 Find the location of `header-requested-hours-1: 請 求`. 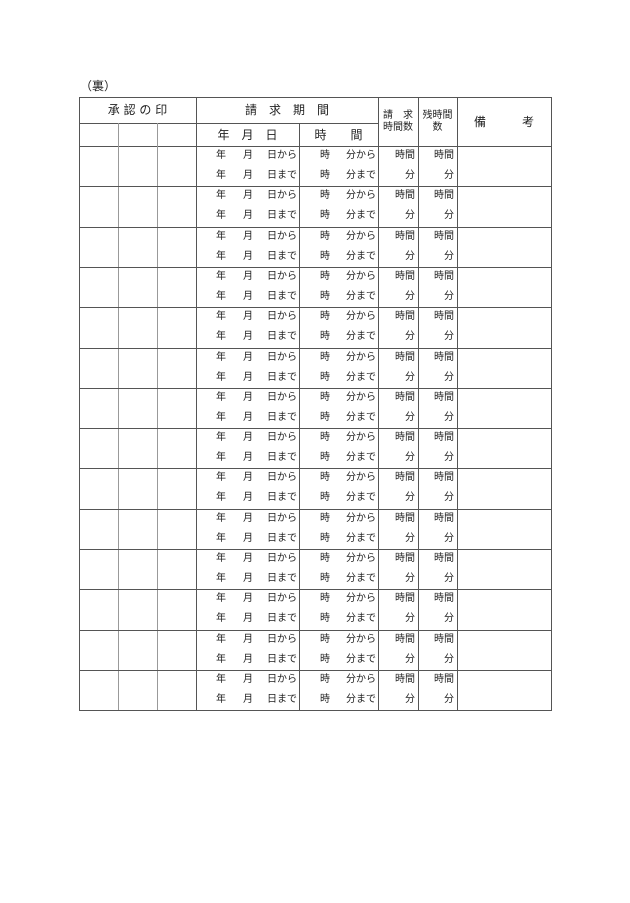

header-requested-hours-1: 請 求 is located at coordinates (398, 115).